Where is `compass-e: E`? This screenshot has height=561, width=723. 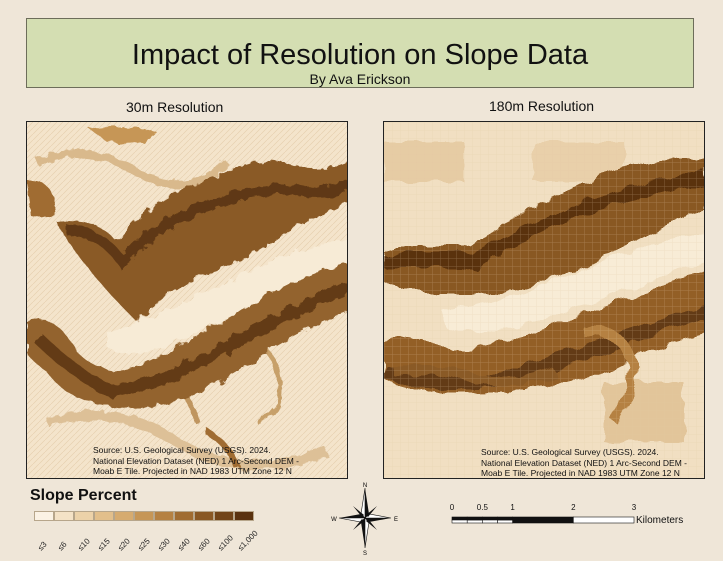 compass-e: E is located at coordinates (396, 520).